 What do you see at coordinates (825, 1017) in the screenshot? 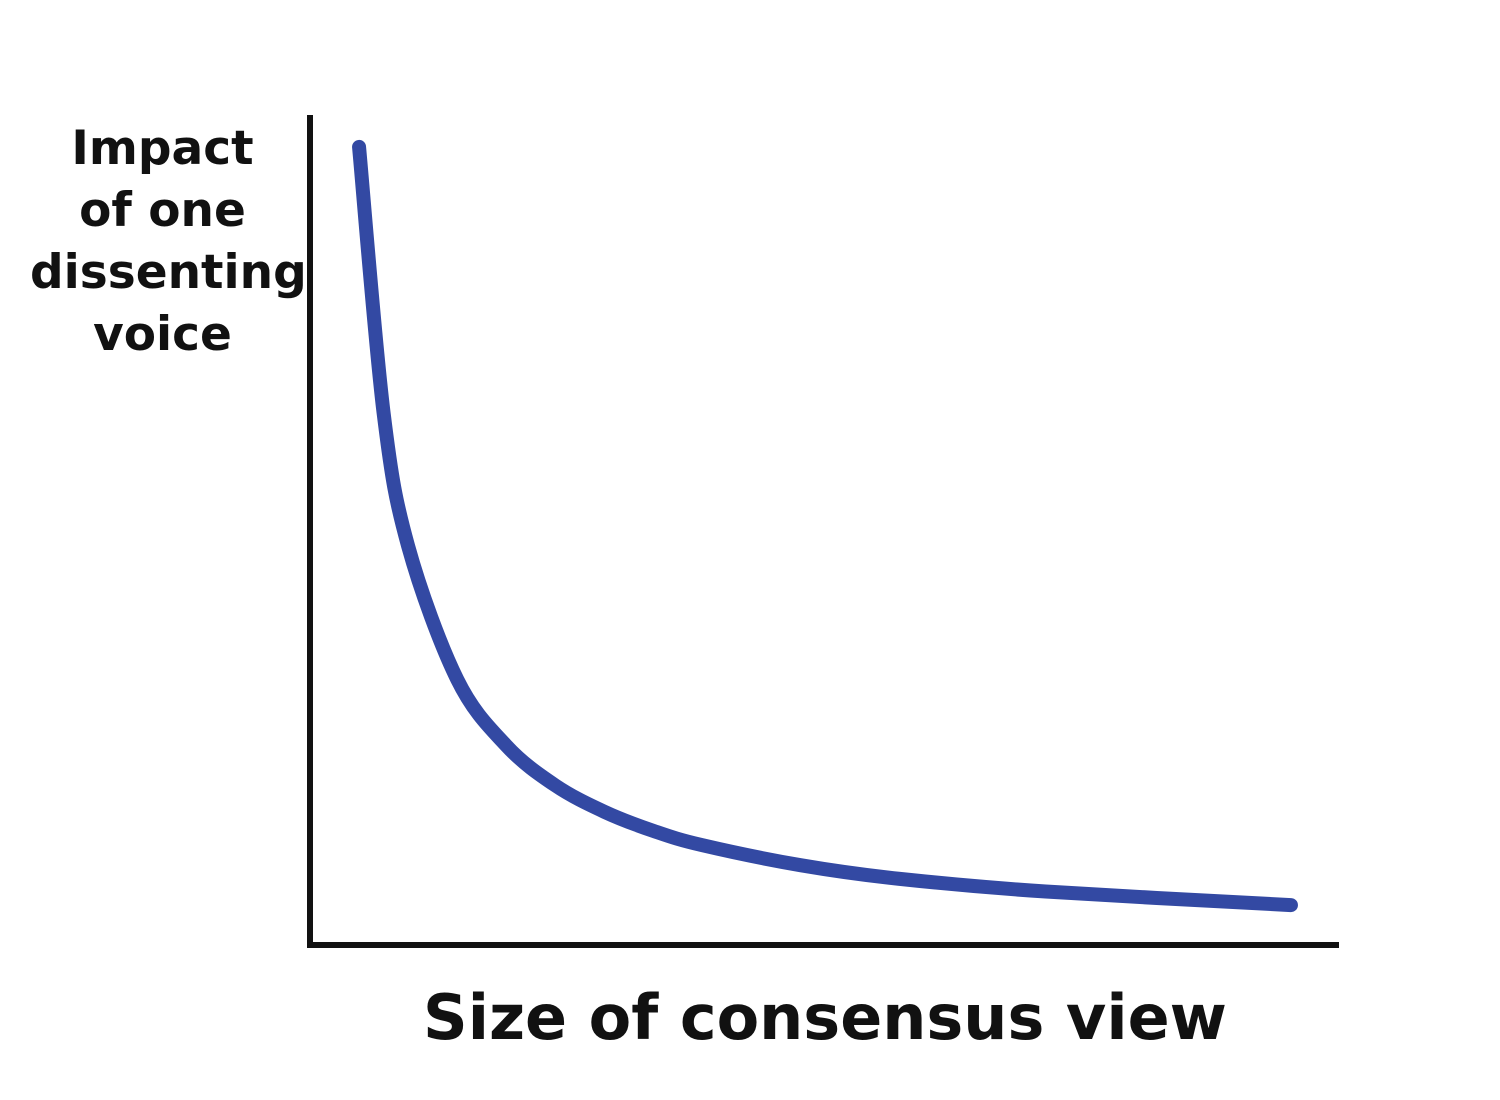
I see `x-axis-label: Size of consensus view` at bounding box center [825, 1017].